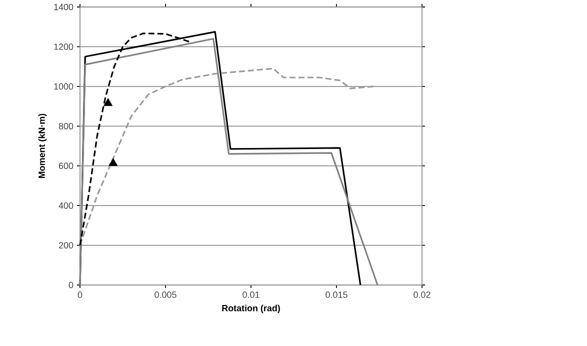 The width and height of the screenshot is (587, 346). Describe the element at coordinates (251, 295) in the screenshot. I see `x-tick-label: 0.01` at that location.